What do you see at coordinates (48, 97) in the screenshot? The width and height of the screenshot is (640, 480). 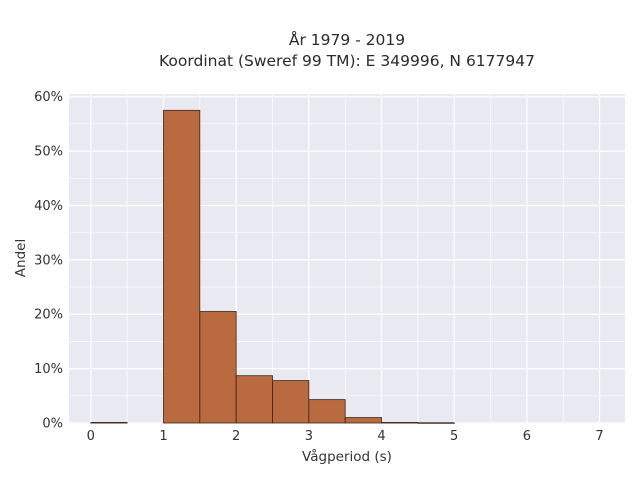 I see `y-tick-label: 60%` at bounding box center [48, 97].